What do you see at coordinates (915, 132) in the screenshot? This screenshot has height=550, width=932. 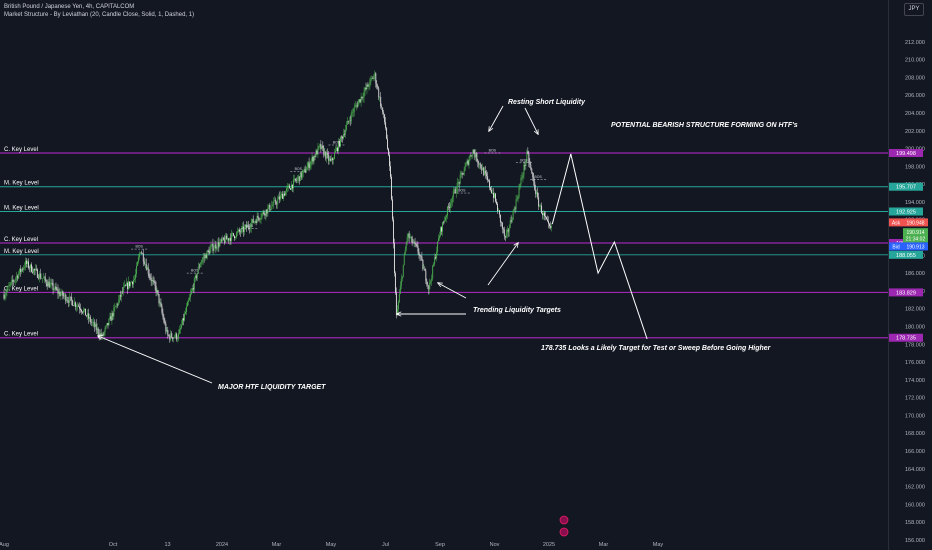 I see `y-tick-label: 202.000` at bounding box center [915, 132].